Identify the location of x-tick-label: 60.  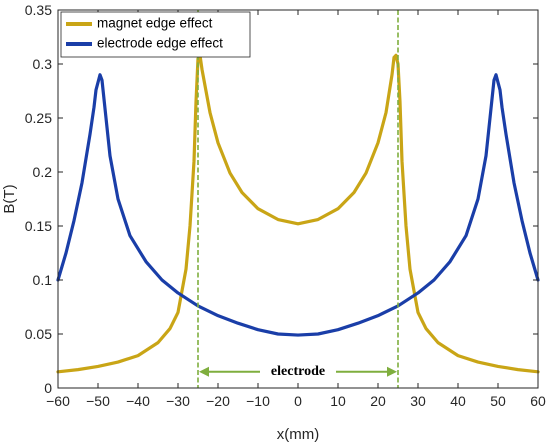
(538, 401).